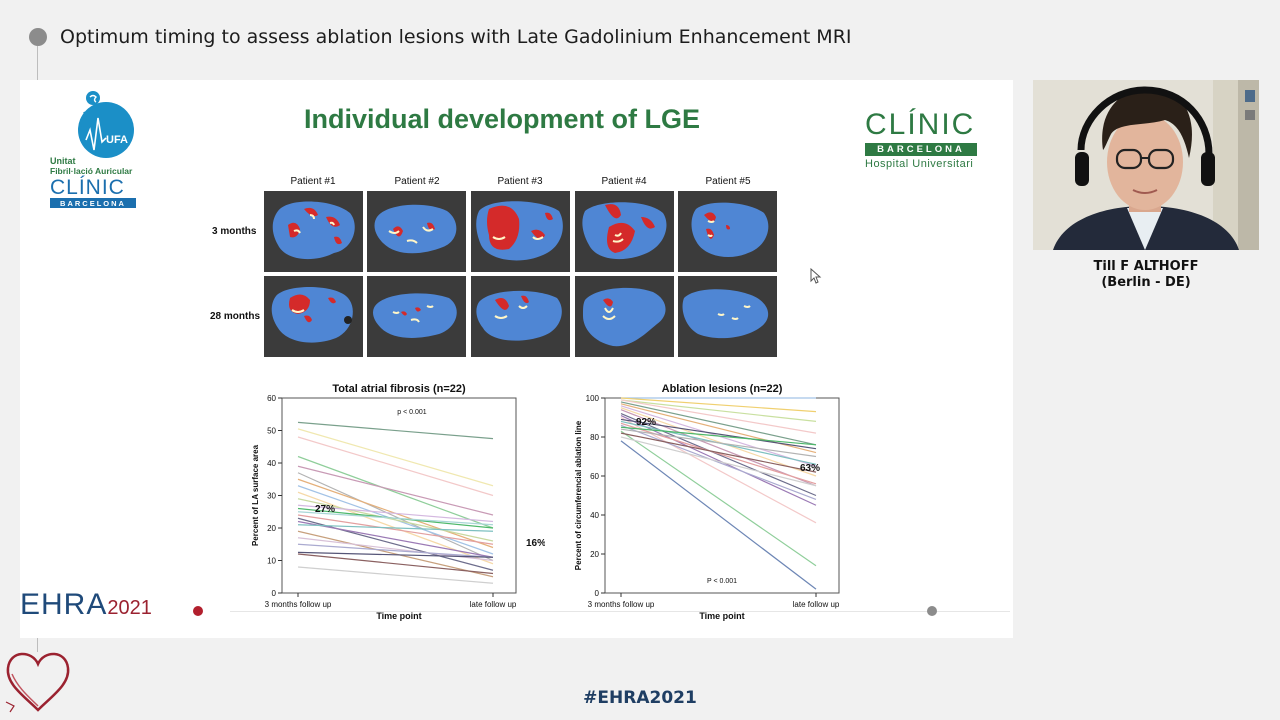 Image resolution: width=1280 pixels, height=720 pixels. What do you see at coordinates (91, 171) in the screenshot?
I see `fibrillacio-text: Fibril·lació Auricular` at bounding box center [91, 171].